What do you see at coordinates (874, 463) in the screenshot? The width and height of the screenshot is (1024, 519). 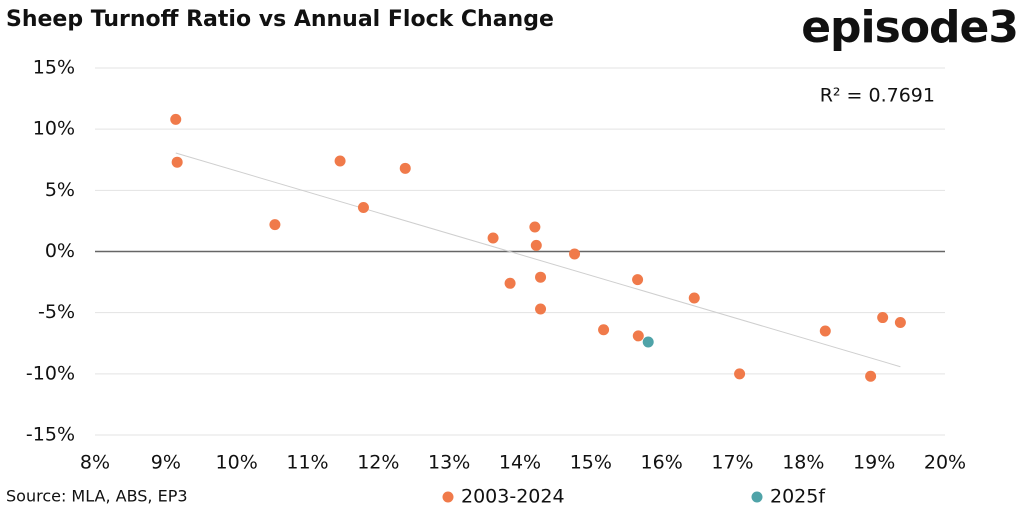 I see `x-tick-label: 19%` at bounding box center [874, 463].